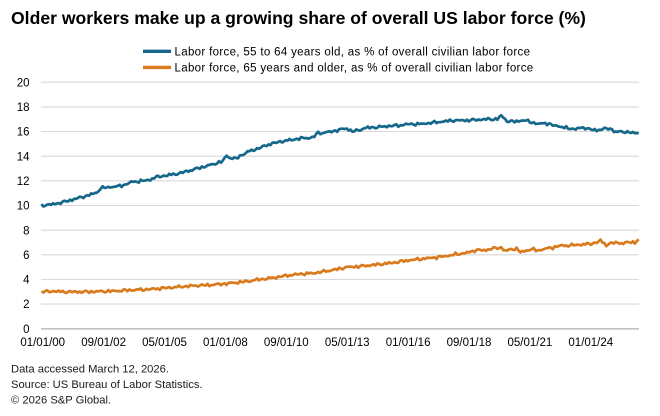  Describe the element at coordinates (103, 343) in the screenshot. I see `svg-text: 09/01/02` at that location.